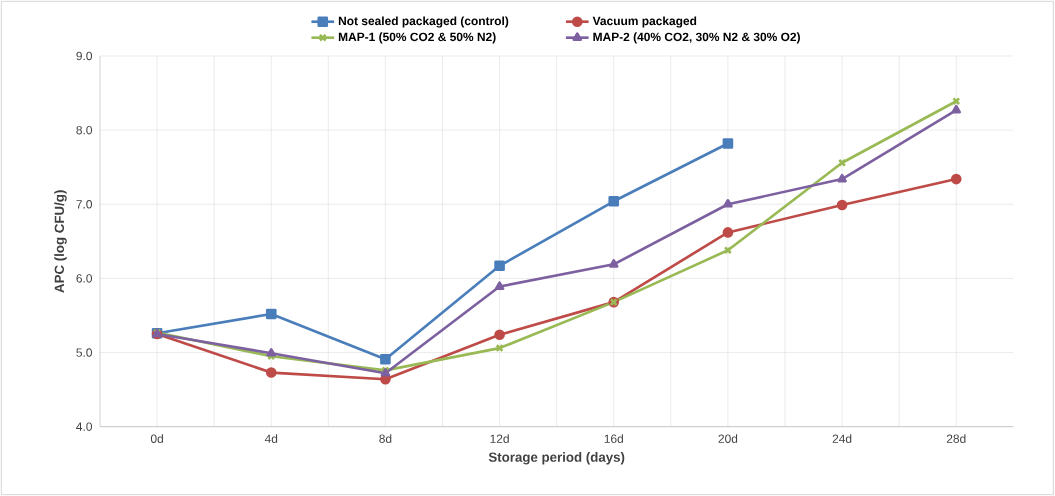  I want to click on y-tick-label: 7.0, so click(84, 204).